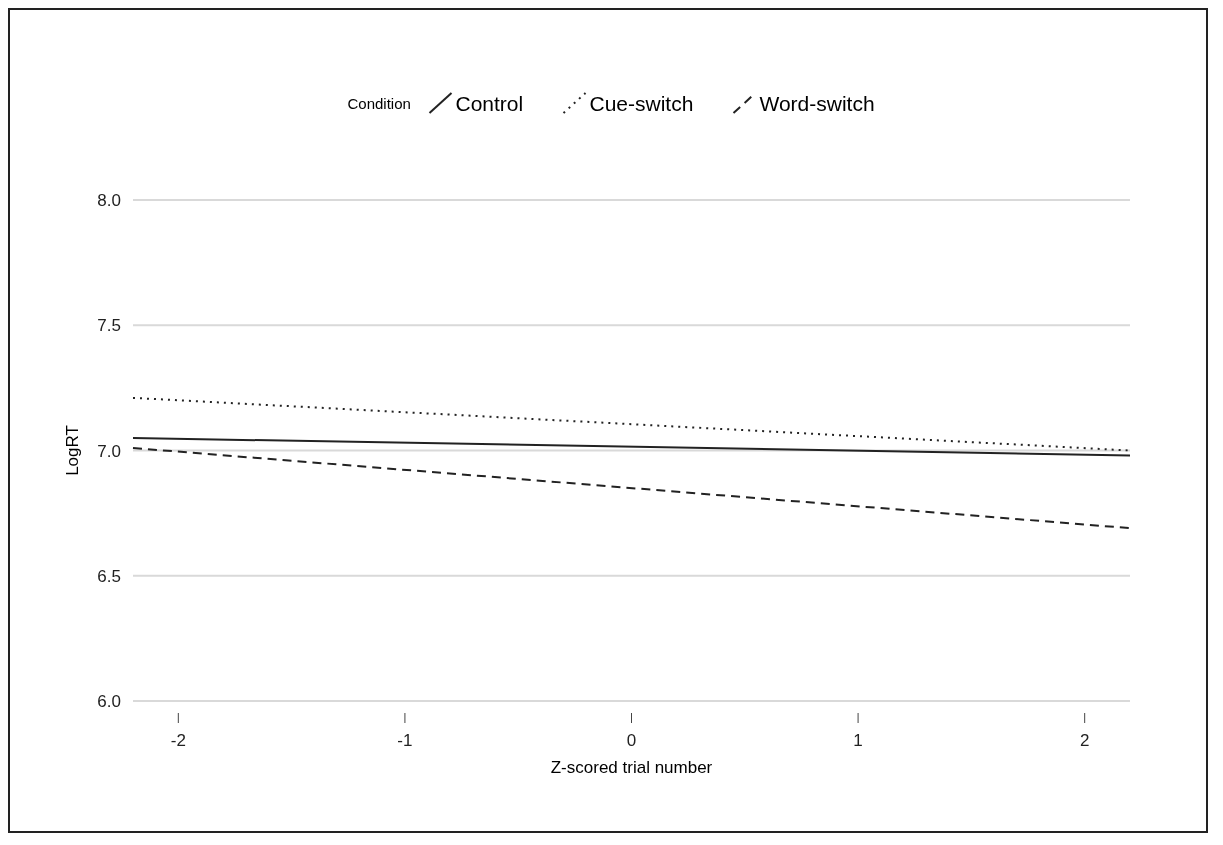  I want to click on x-tick-label: 2, so click(1084, 740).